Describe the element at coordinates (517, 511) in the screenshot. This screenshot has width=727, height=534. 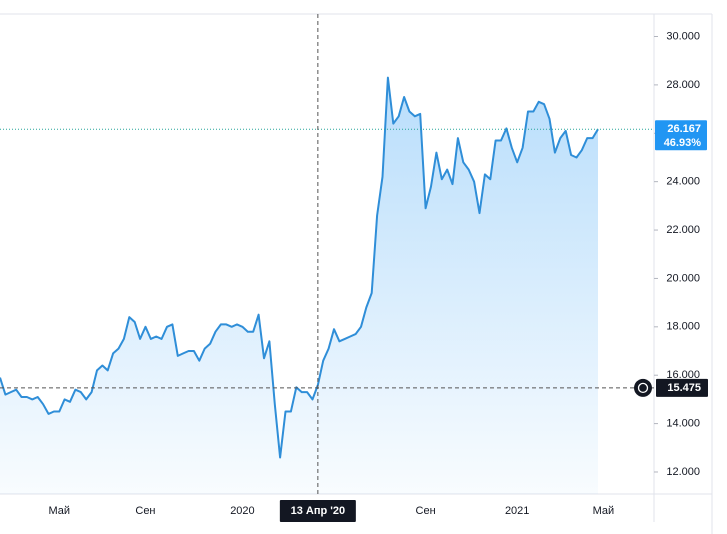
I see `x-tick-label: 2021` at that location.